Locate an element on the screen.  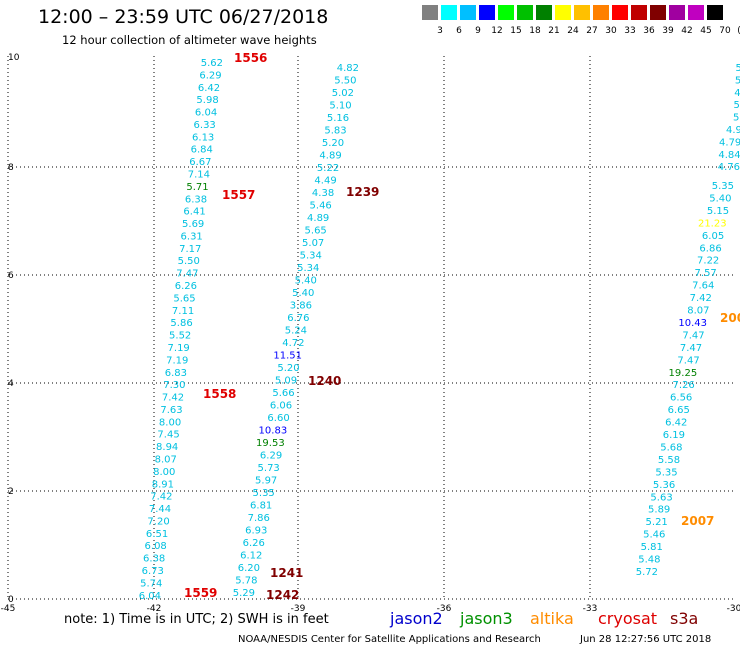
satellite-jason3: jason3 is located at coordinates (486, 618).